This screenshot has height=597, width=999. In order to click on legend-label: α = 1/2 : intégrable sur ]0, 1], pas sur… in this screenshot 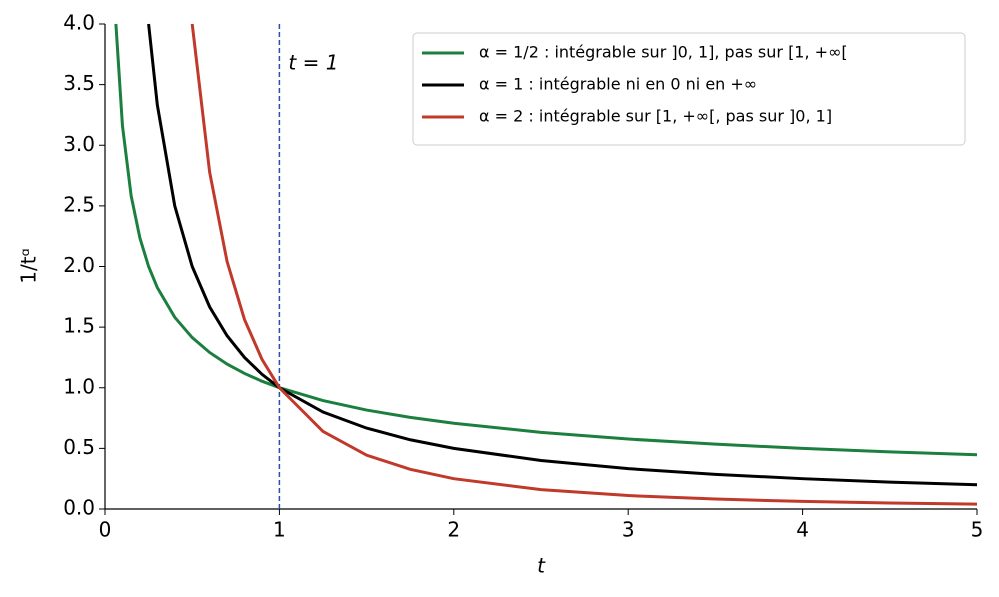, I will do `click(663, 52)`.